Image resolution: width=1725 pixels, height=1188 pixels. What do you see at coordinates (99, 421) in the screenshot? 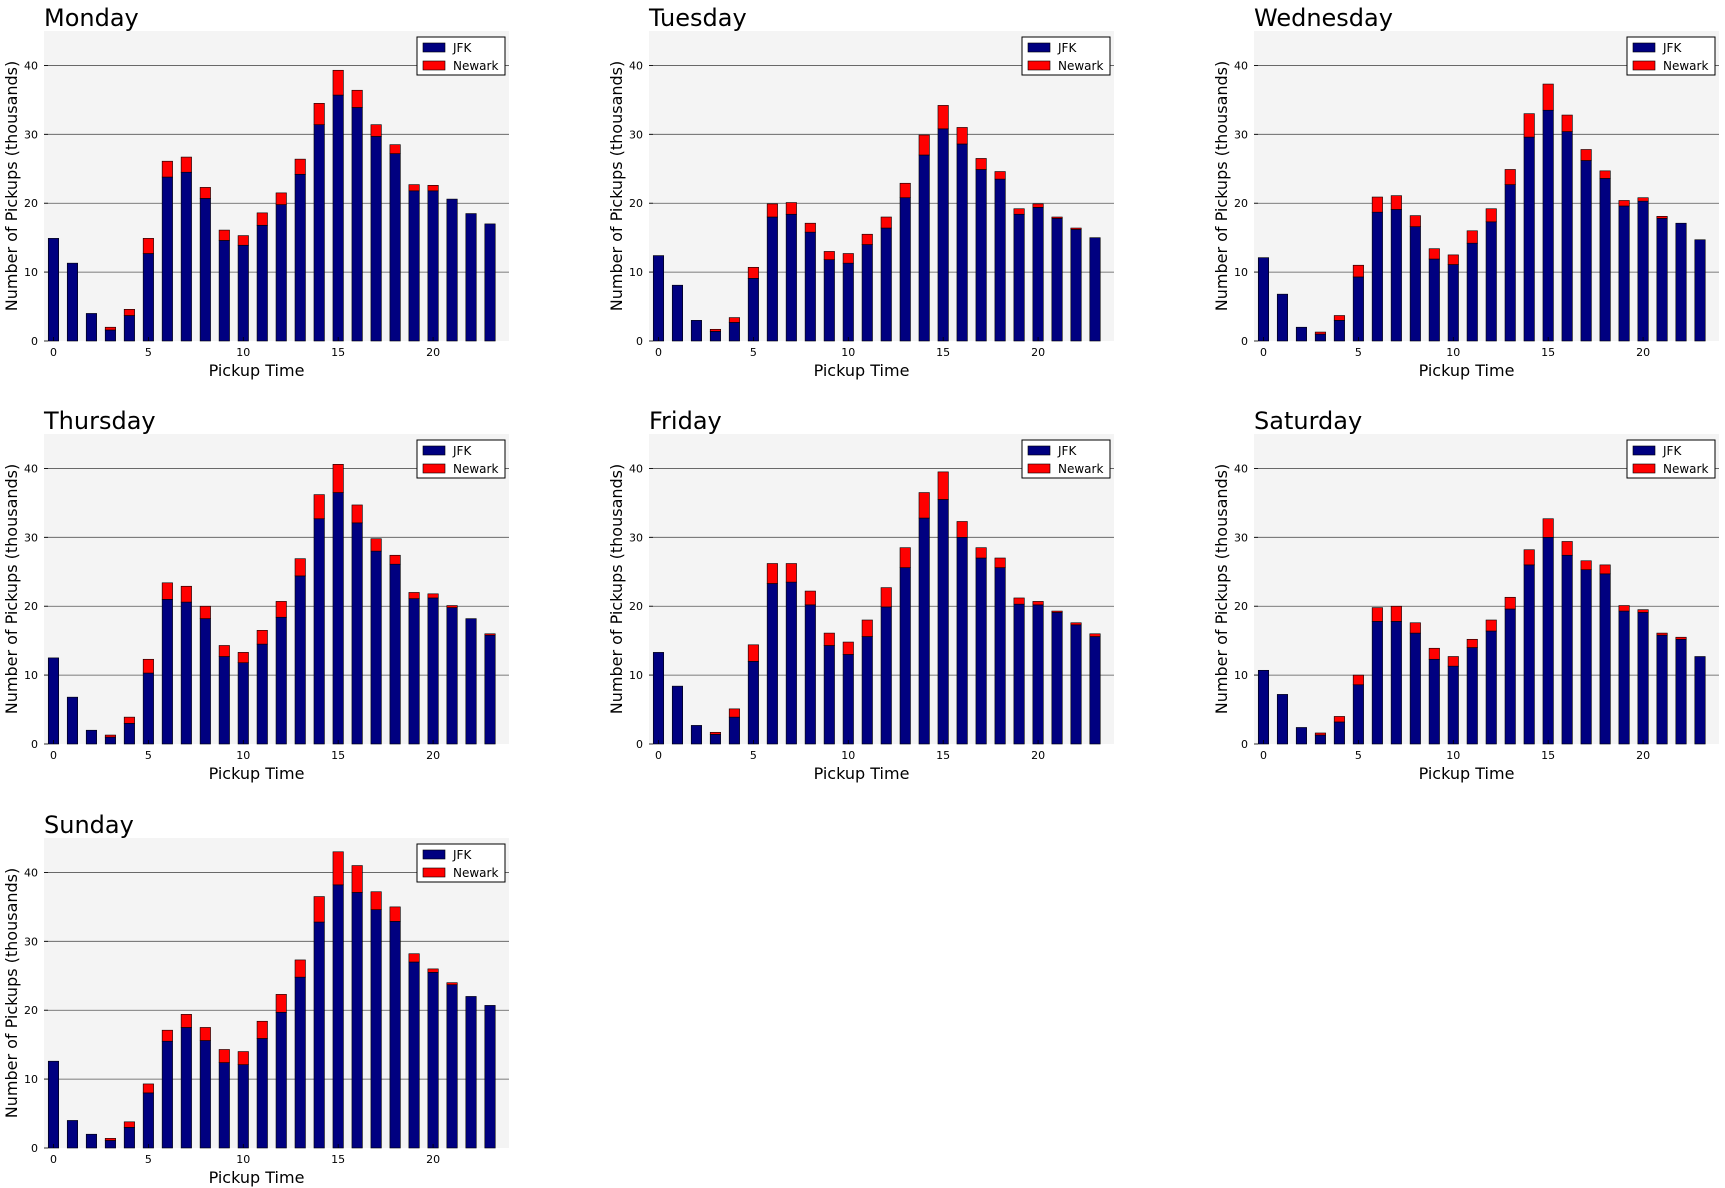
I see `chart-title: Thursday` at bounding box center [99, 421].